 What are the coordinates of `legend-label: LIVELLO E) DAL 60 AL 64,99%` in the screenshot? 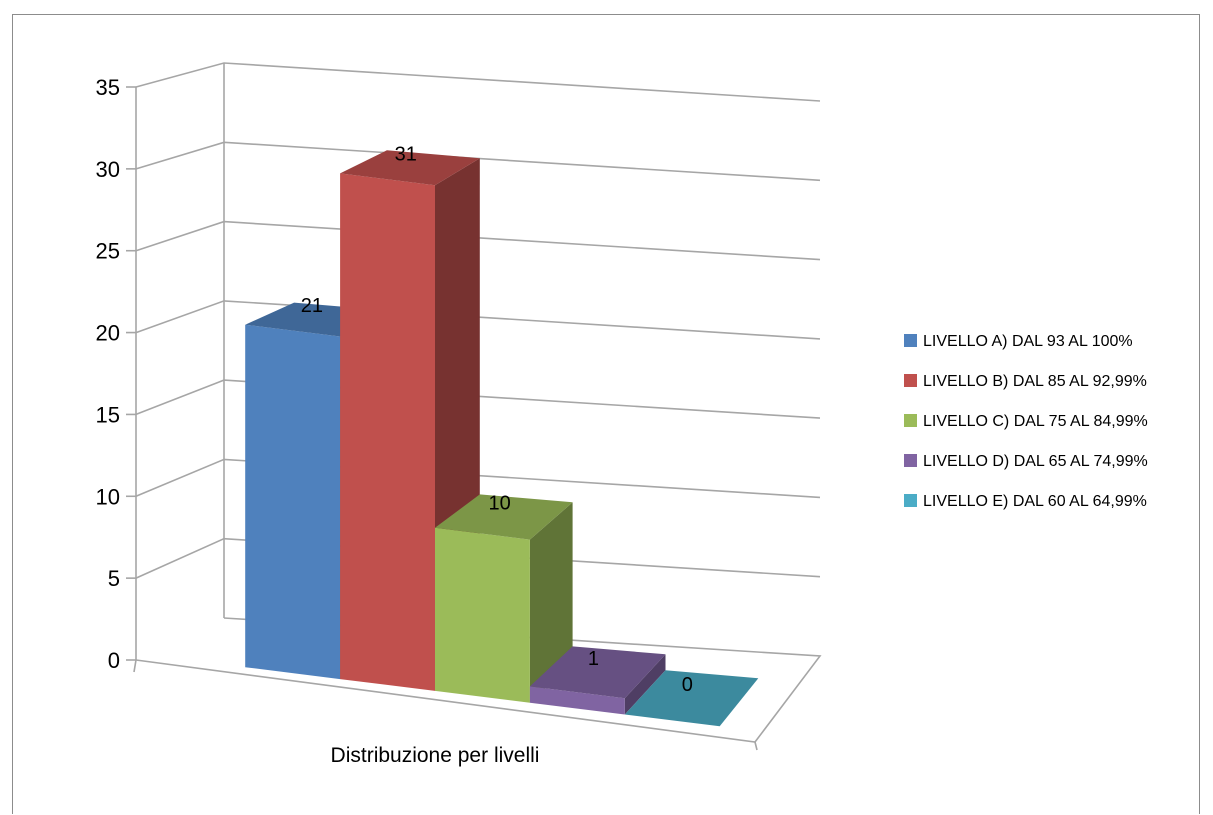 It's located at (1035, 501).